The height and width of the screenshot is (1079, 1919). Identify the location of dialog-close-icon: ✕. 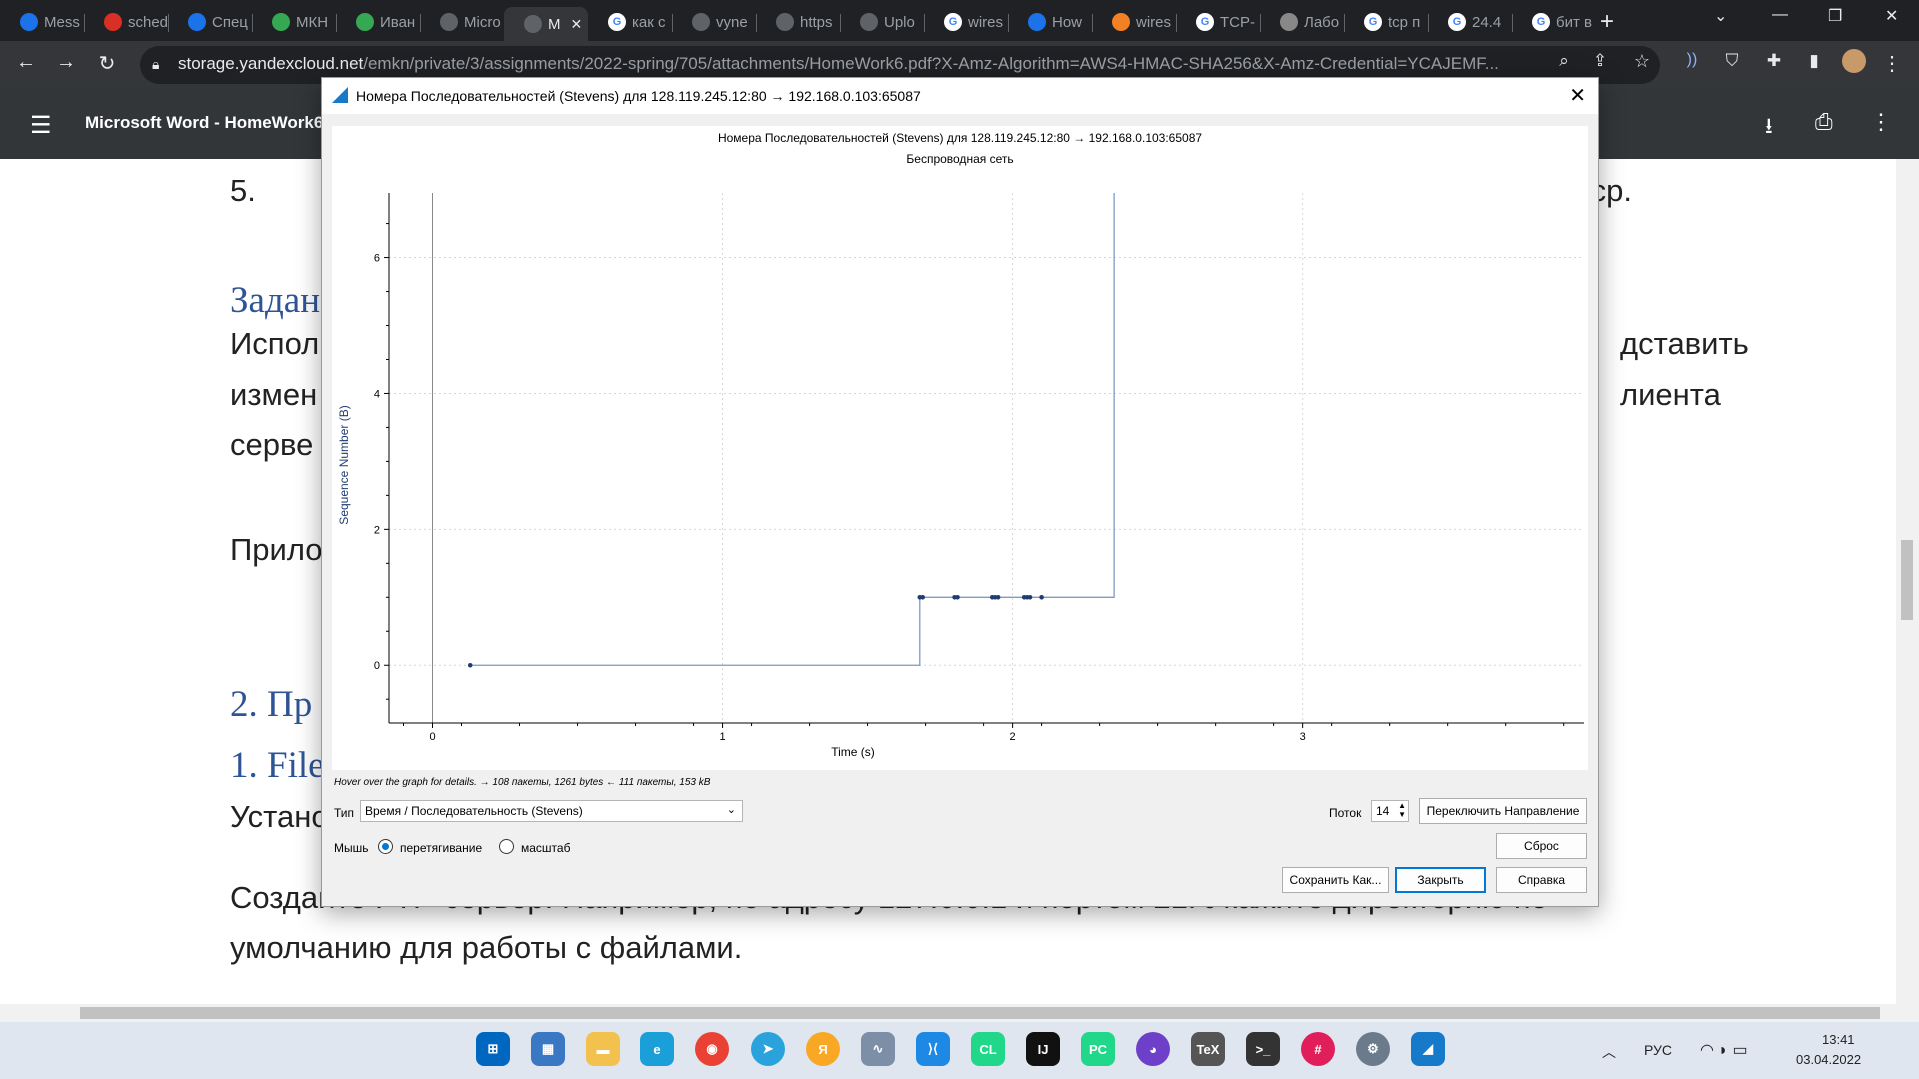
(1577, 96).